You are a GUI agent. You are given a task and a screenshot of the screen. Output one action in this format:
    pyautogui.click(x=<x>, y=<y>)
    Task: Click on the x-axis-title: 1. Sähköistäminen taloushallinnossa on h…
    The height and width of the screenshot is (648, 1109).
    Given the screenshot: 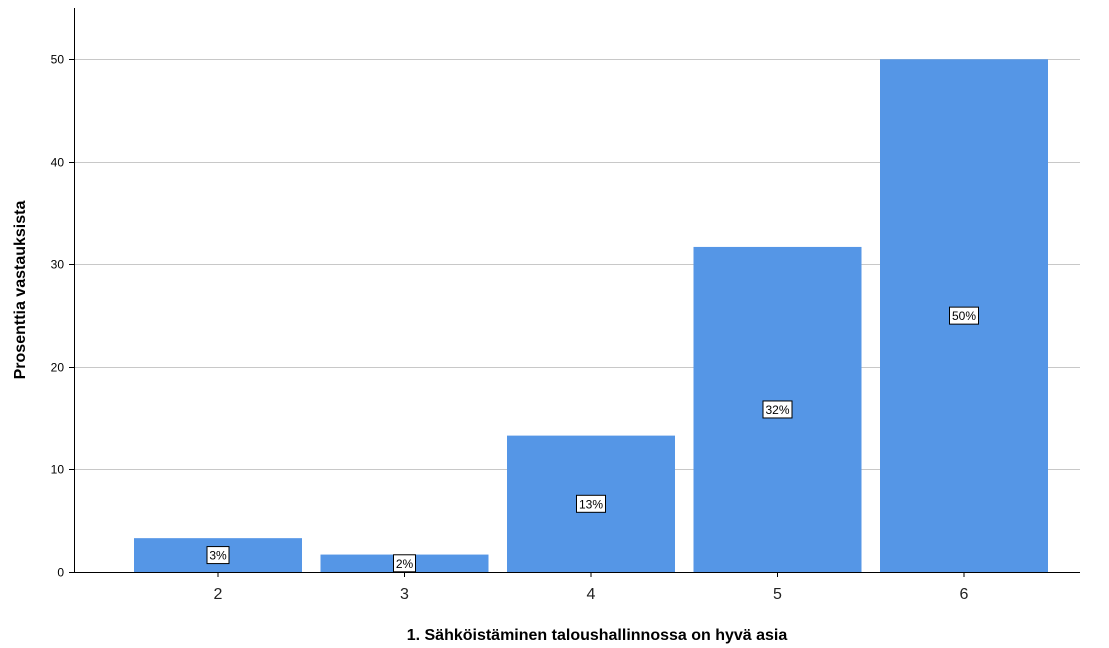 What is the action you would take?
    pyautogui.click(x=597, y=635)
    